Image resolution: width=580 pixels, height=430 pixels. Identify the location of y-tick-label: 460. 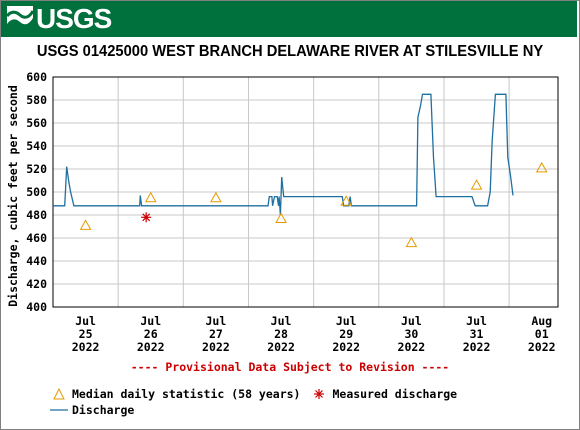
(36, 238).